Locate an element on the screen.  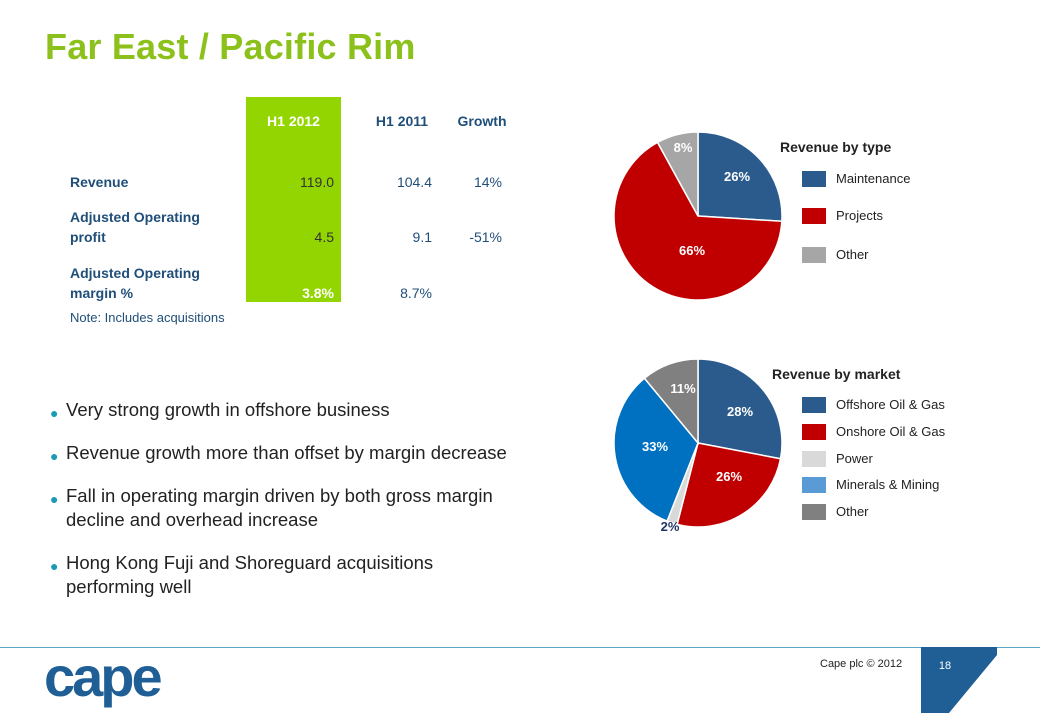
bullet-item: ● Very strong growth in offshore business is located at coordinates (285, 410).